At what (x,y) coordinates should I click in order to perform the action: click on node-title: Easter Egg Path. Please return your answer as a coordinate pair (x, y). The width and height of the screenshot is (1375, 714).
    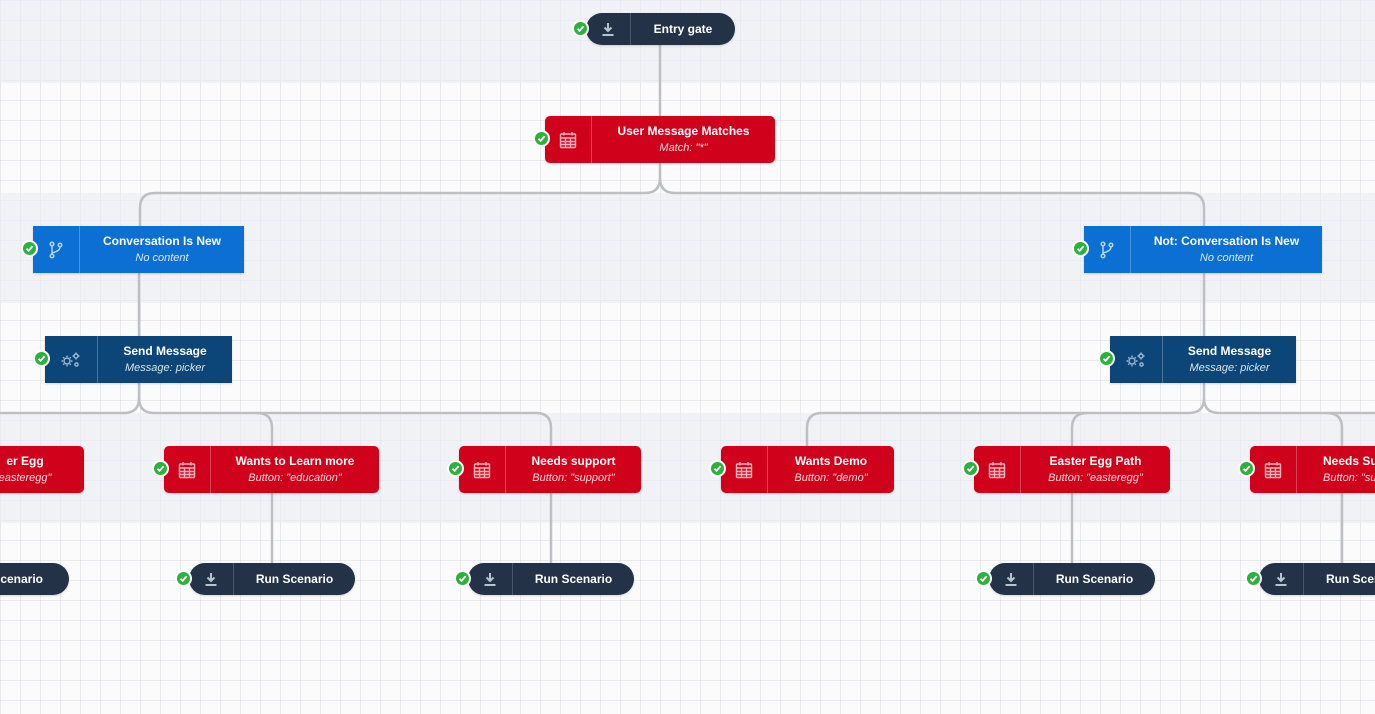
    Looking at the image, I should click on (1095, 460).